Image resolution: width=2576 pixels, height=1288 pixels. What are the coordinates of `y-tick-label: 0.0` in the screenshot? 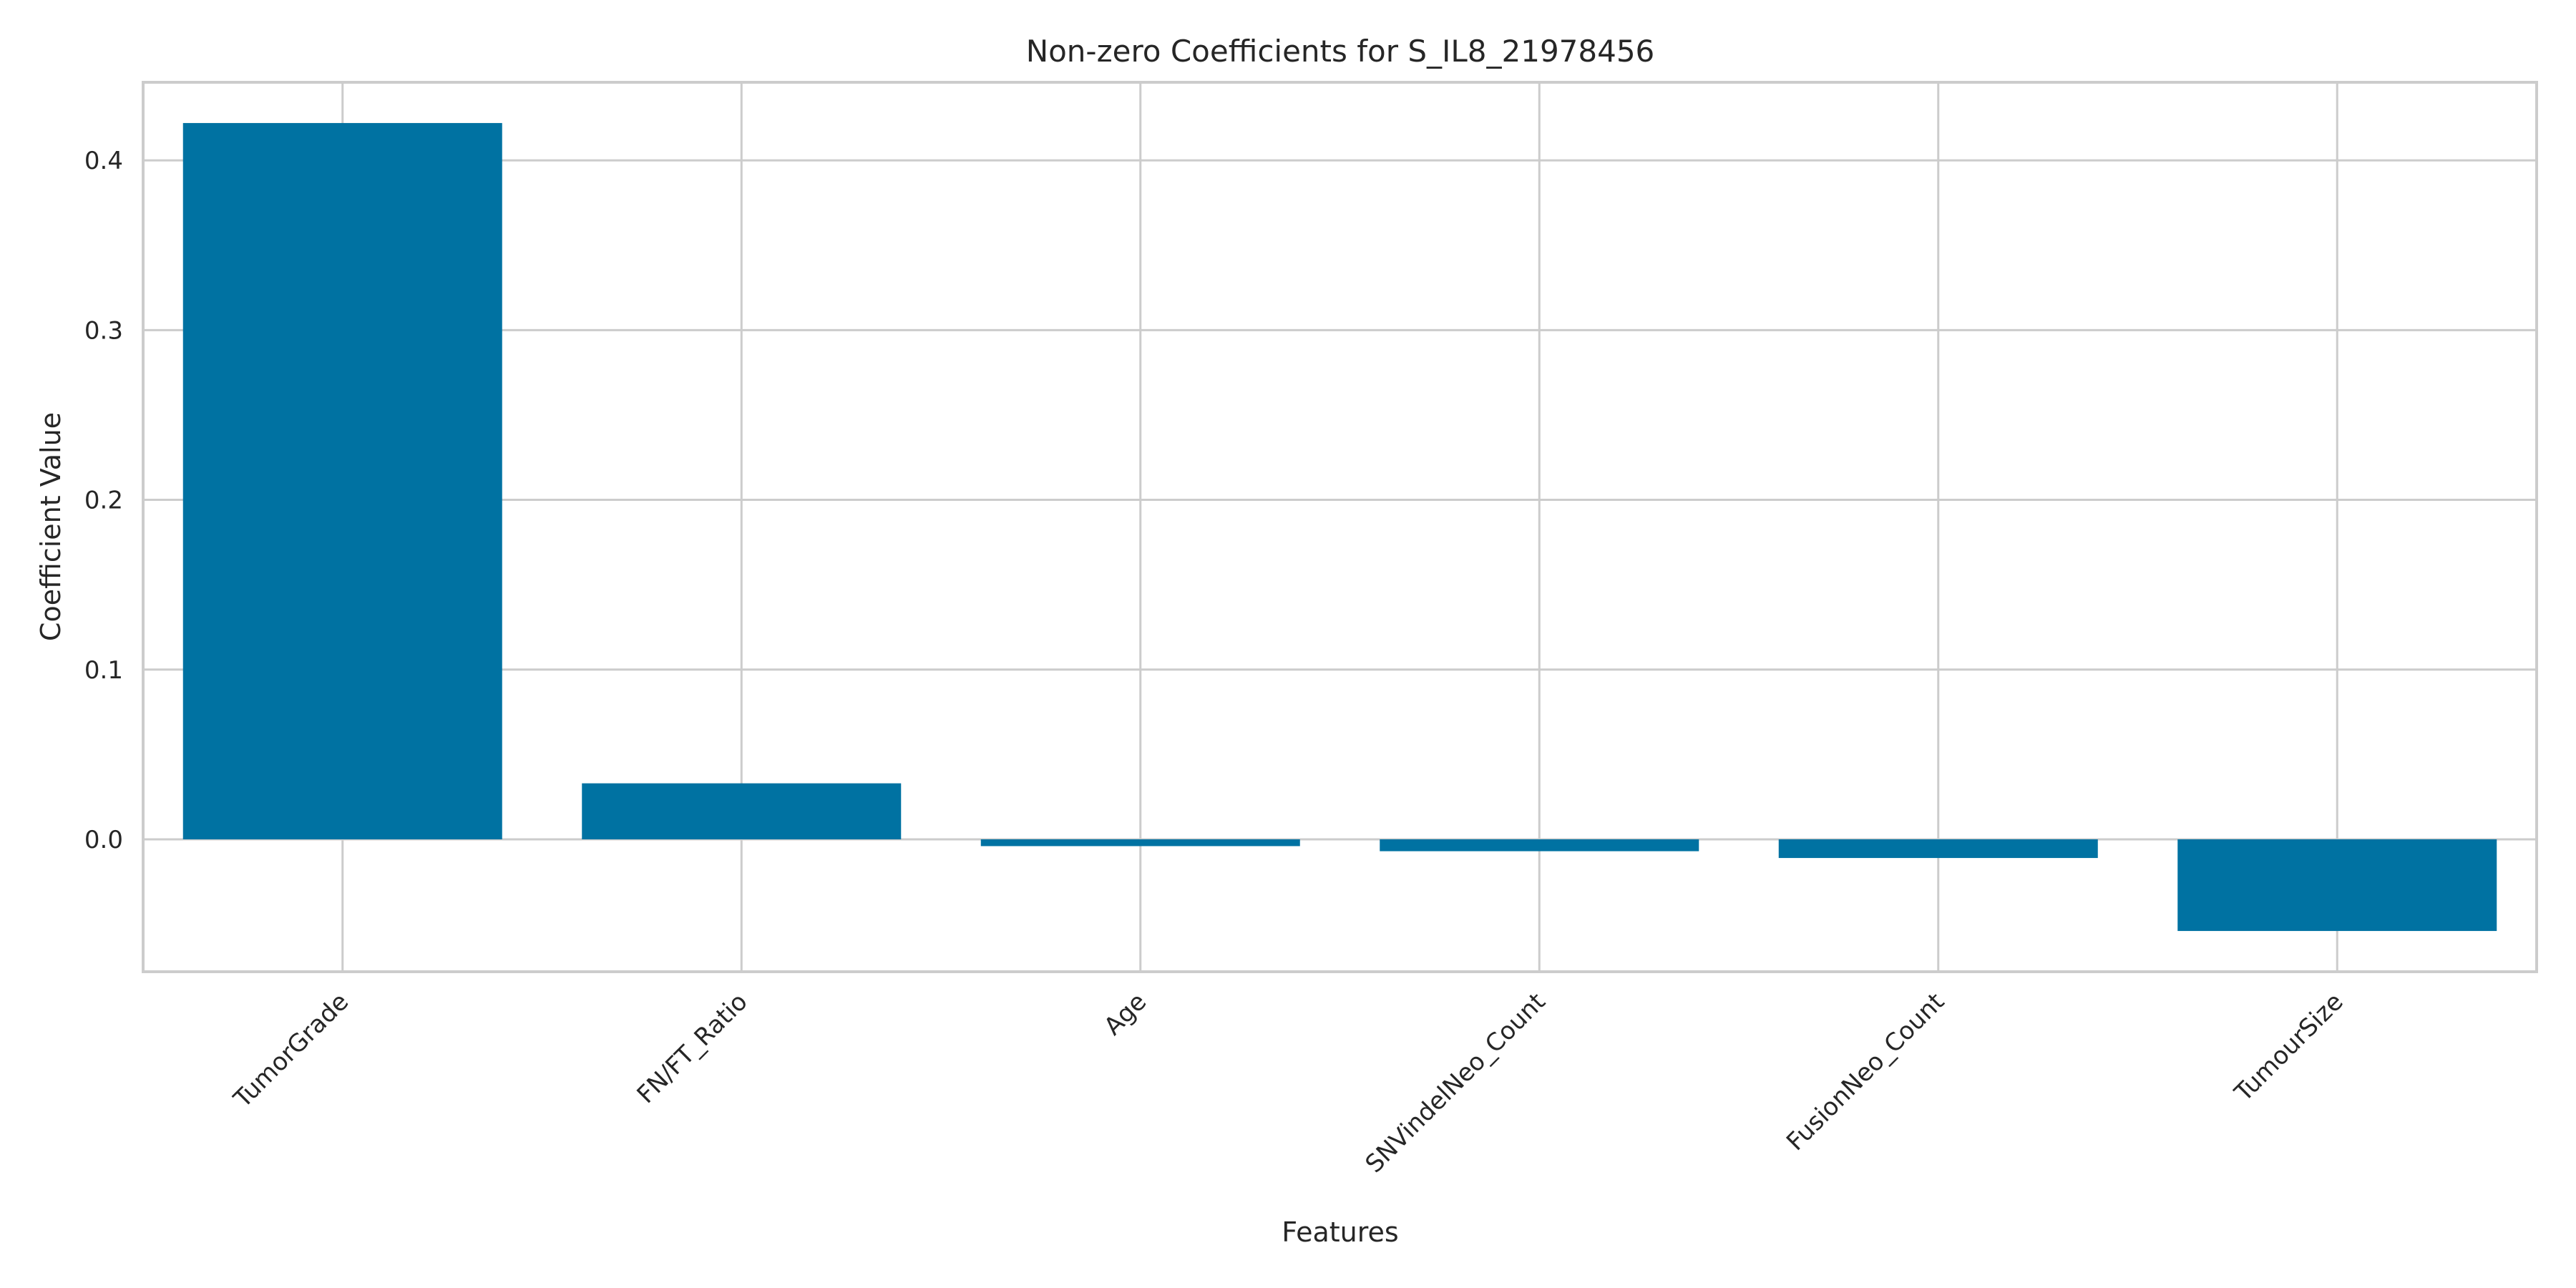 It's located at (103, 840).